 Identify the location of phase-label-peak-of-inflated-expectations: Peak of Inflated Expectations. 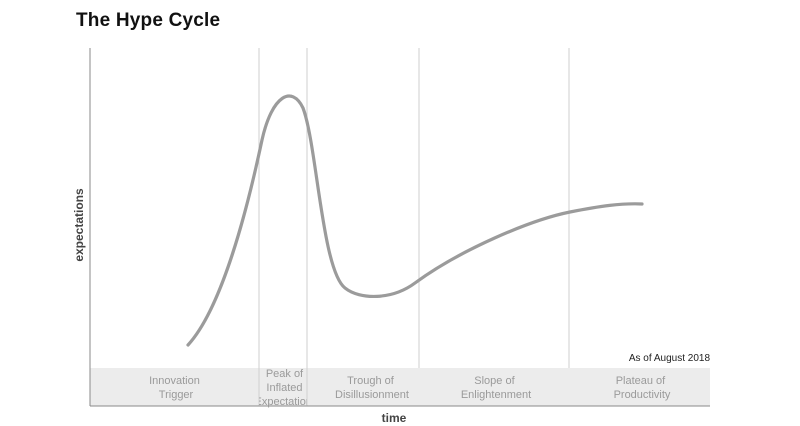
(286, 388).